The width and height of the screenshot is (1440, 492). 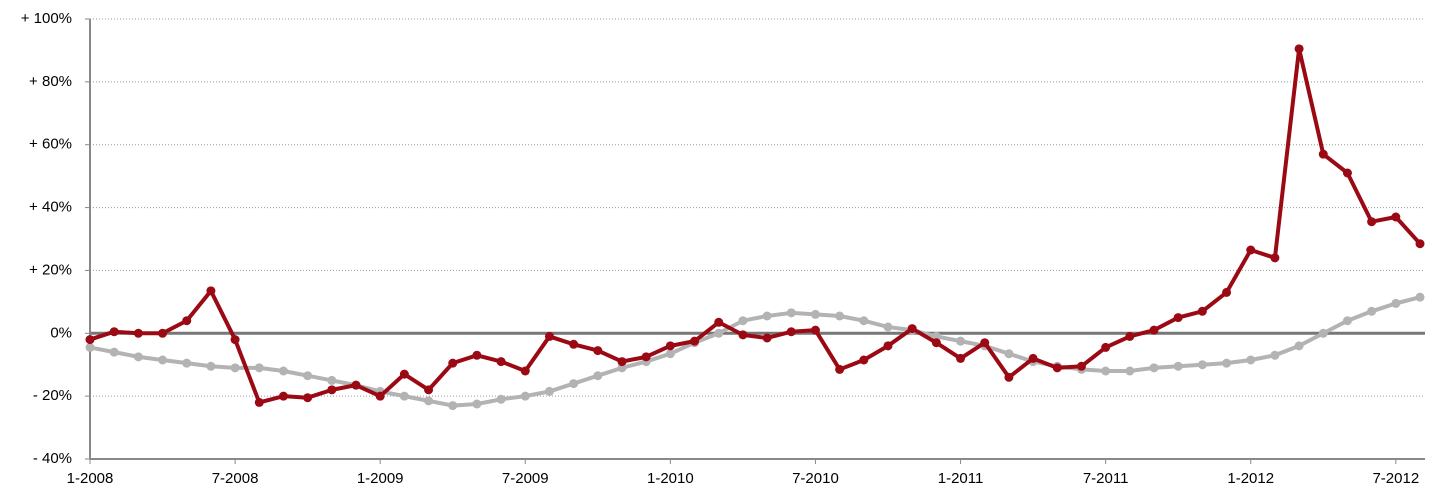 I want to click on y-tick-label: - 20%, so click(x=52, y=395).